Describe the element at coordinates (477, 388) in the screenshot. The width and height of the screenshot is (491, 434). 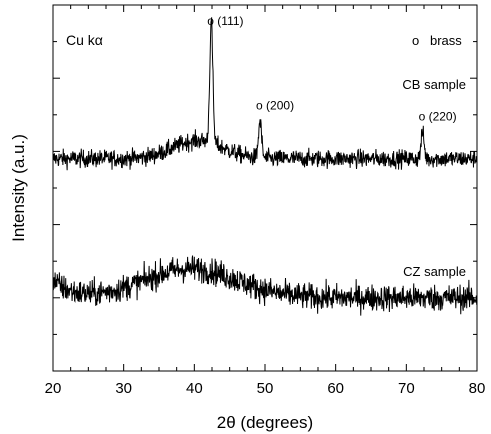
I see `x-tick-label: 80` at that location.